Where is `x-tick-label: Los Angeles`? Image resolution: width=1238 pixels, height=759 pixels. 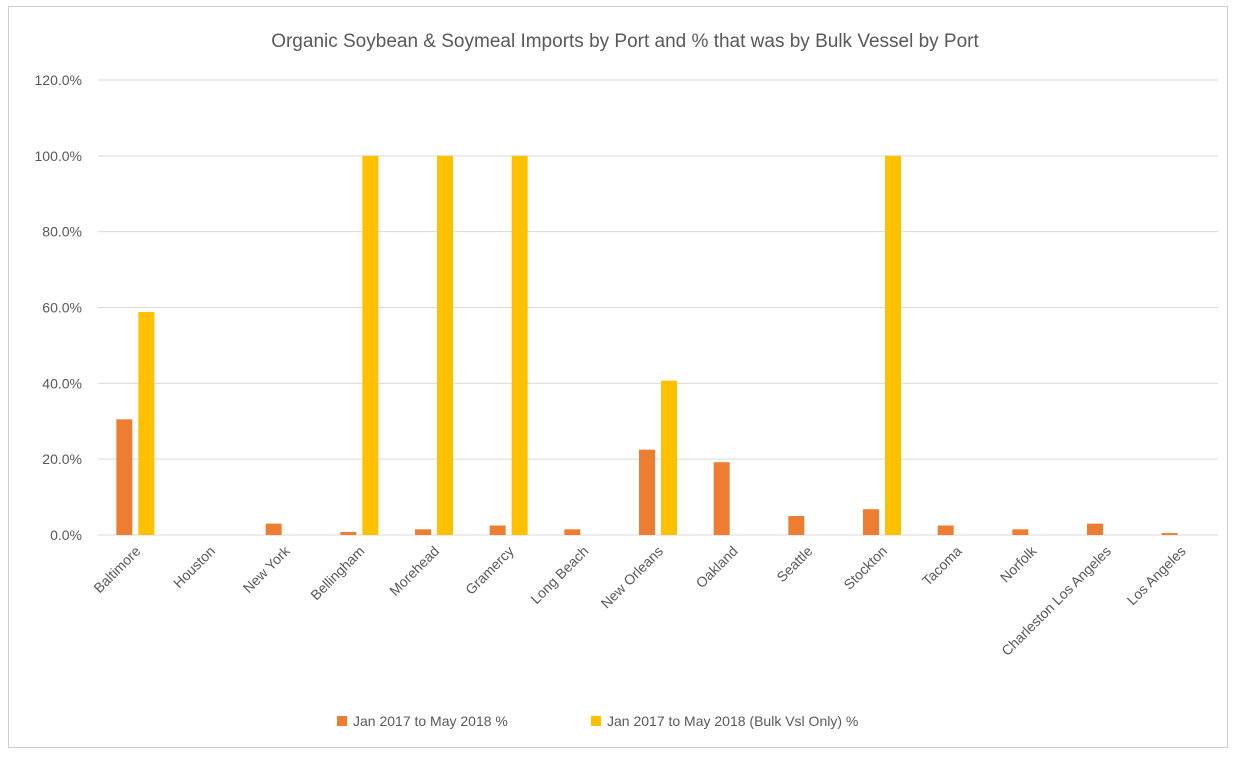 x-tick-label: Los Angeles is located at coordinates (1156, 575).